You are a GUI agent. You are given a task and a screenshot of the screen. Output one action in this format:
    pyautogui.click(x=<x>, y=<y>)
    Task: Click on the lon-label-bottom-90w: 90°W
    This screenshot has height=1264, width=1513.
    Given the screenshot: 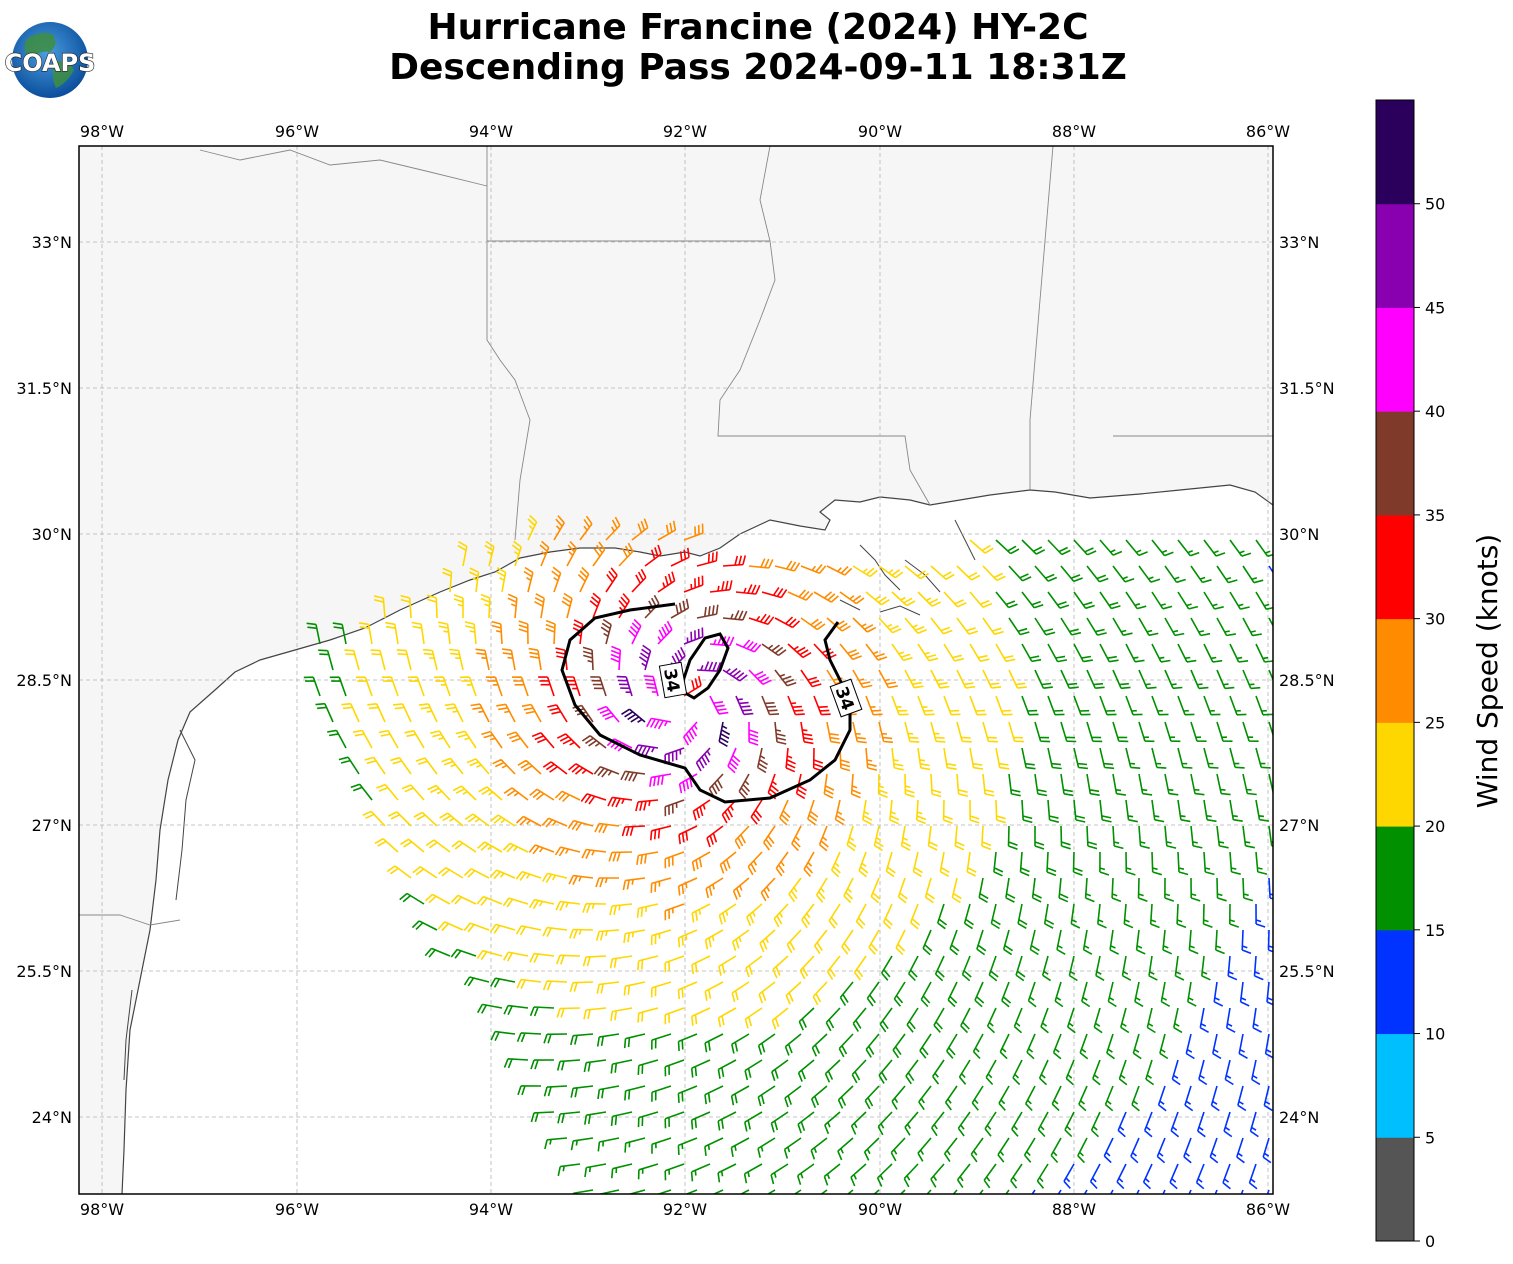 What is the action you would take?
    pyautogui.click(x=880, y=1209)
    